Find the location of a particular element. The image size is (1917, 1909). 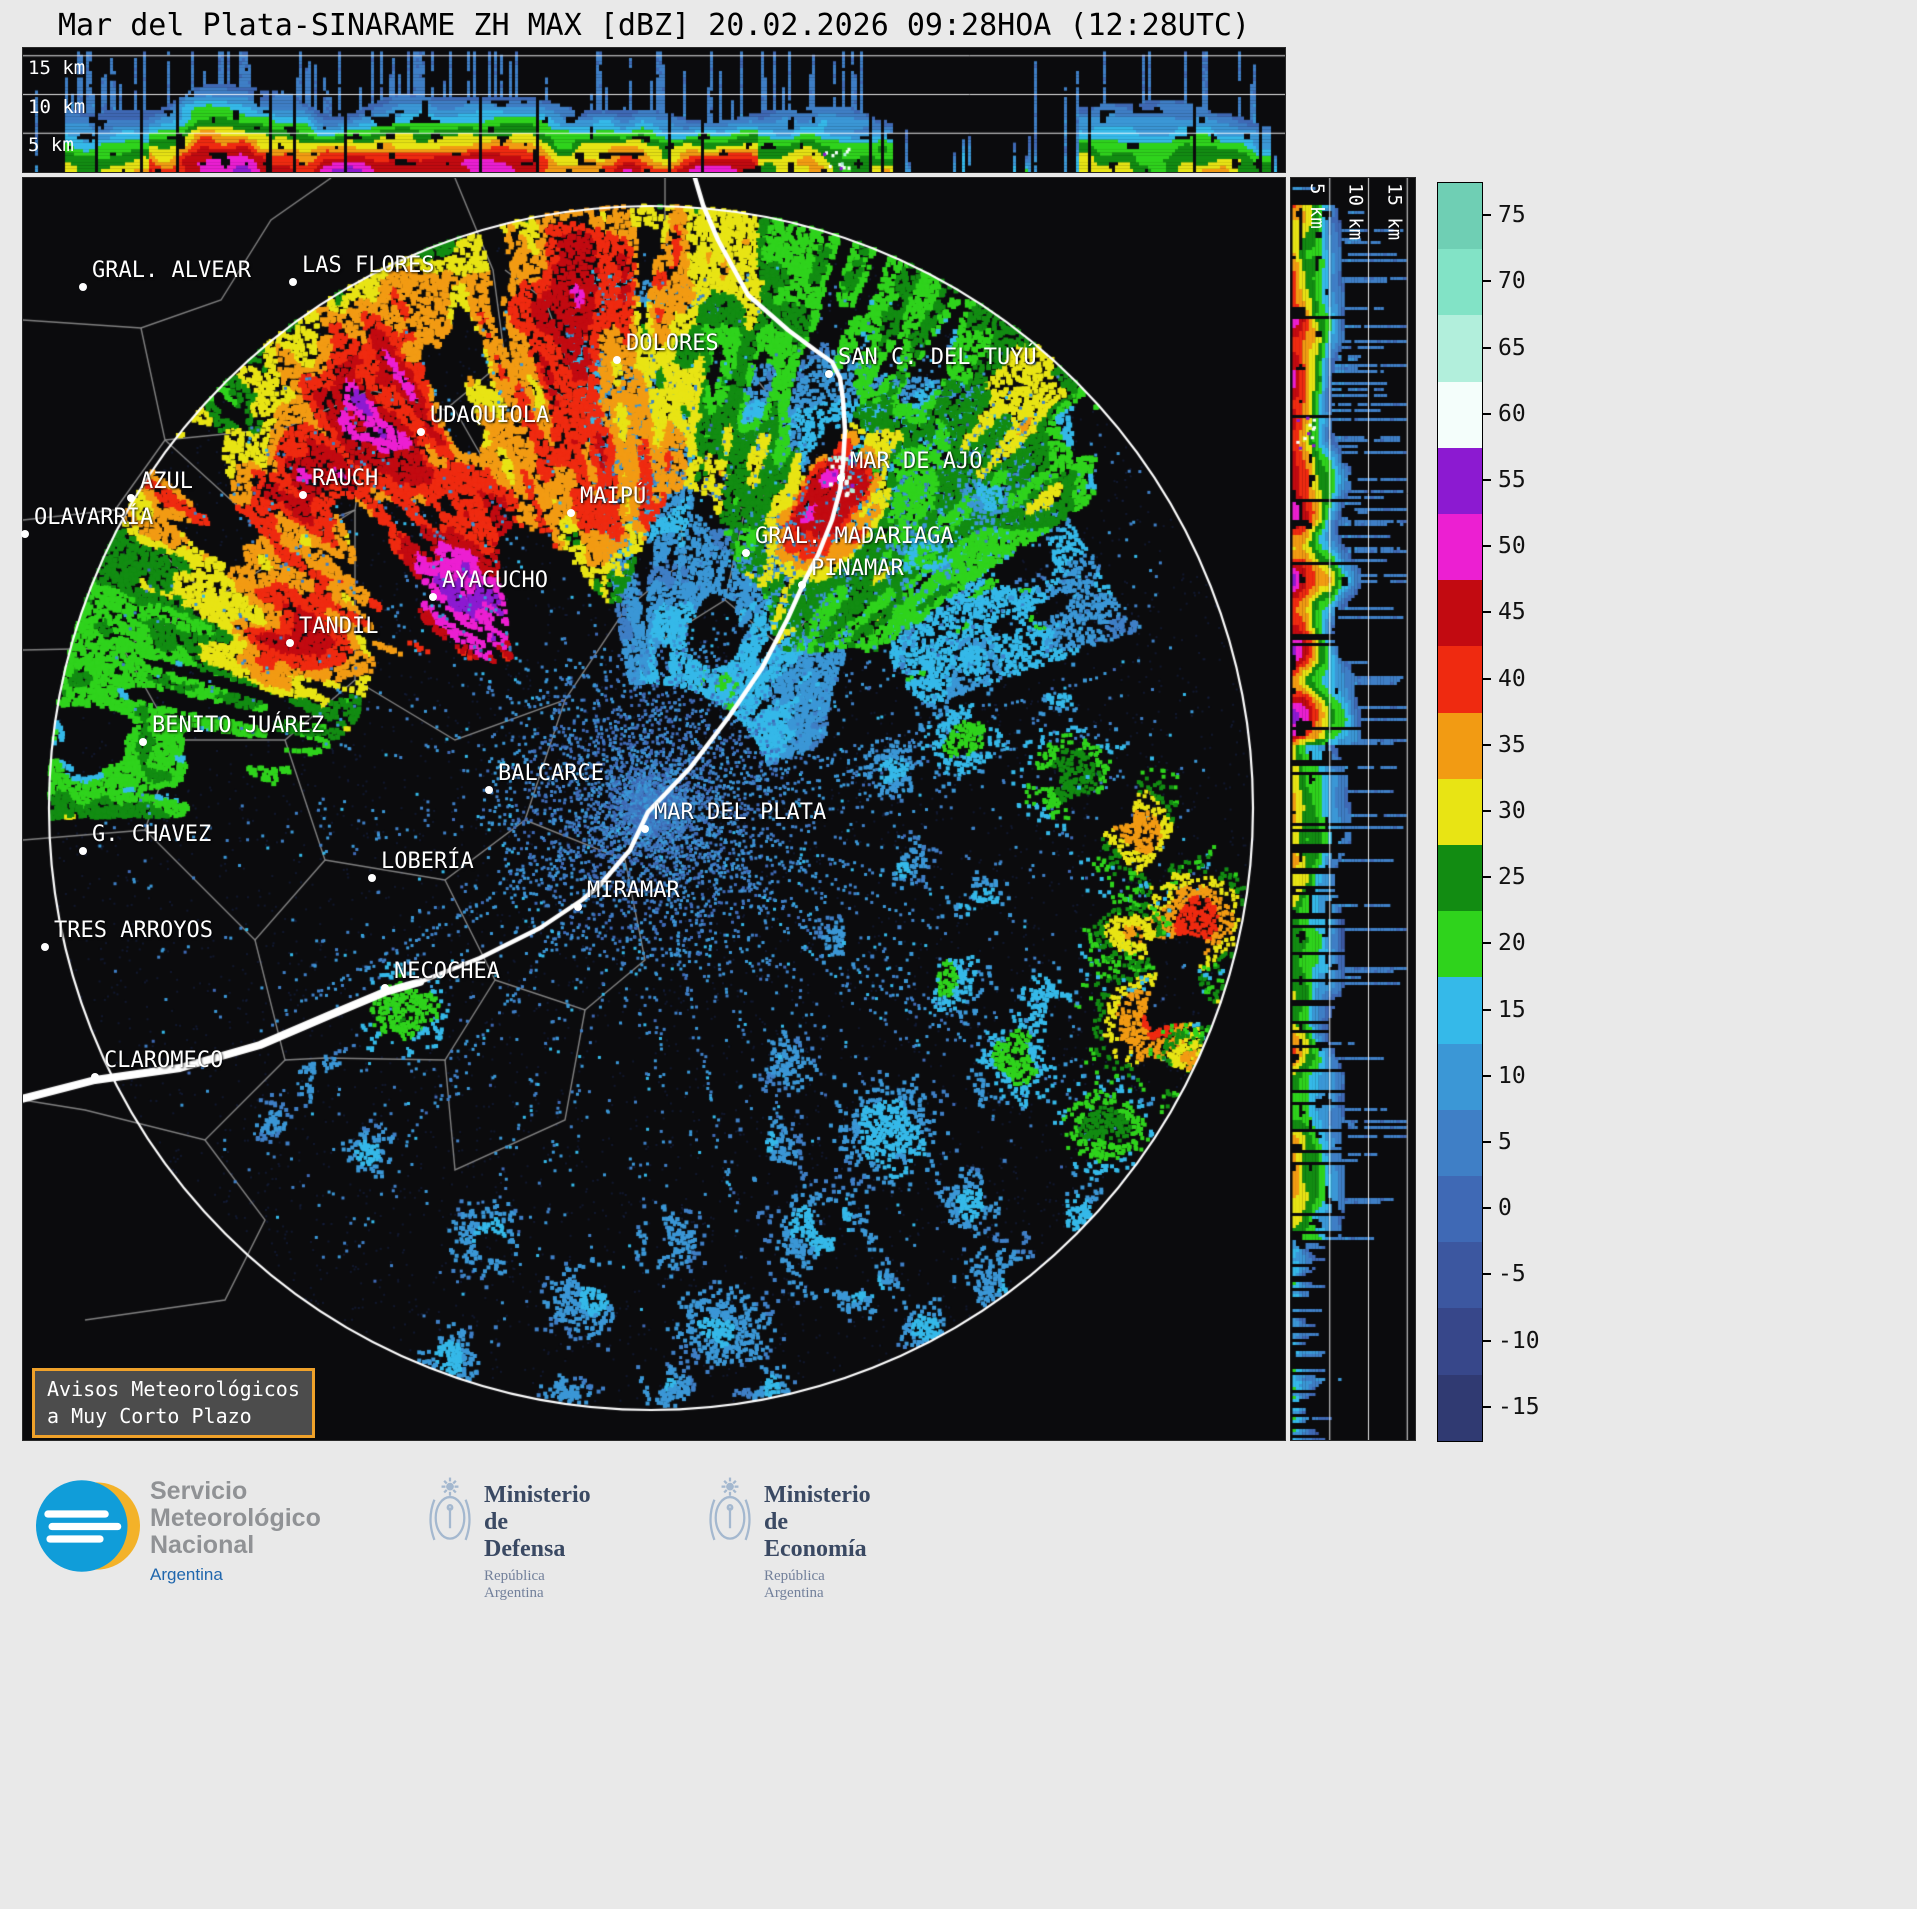

cross-section-right-canvas is located at coordinates (1353, 809).